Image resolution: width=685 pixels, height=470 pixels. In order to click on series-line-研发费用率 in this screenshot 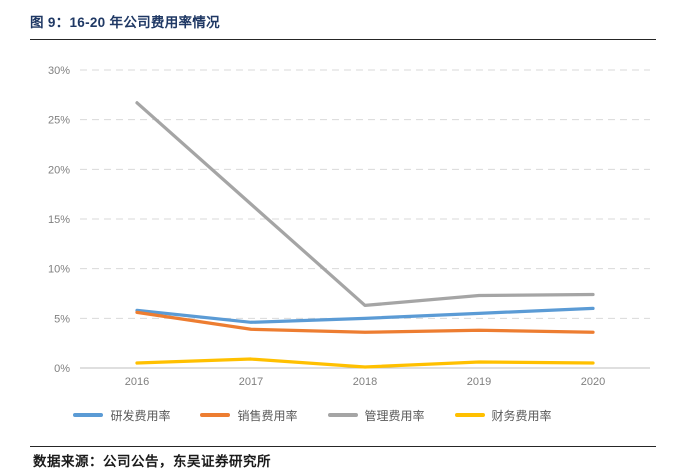, I will do `click(365, 315)`.